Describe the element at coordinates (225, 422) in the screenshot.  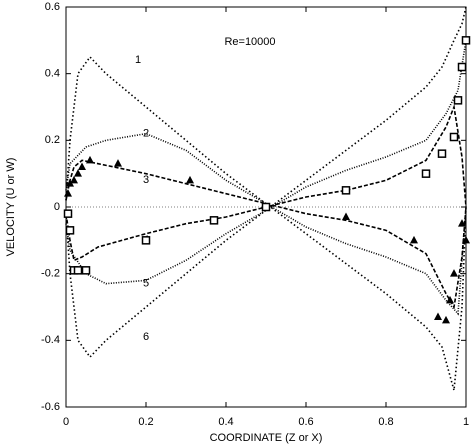
I see `x-tick-label: 0.4` at that location.